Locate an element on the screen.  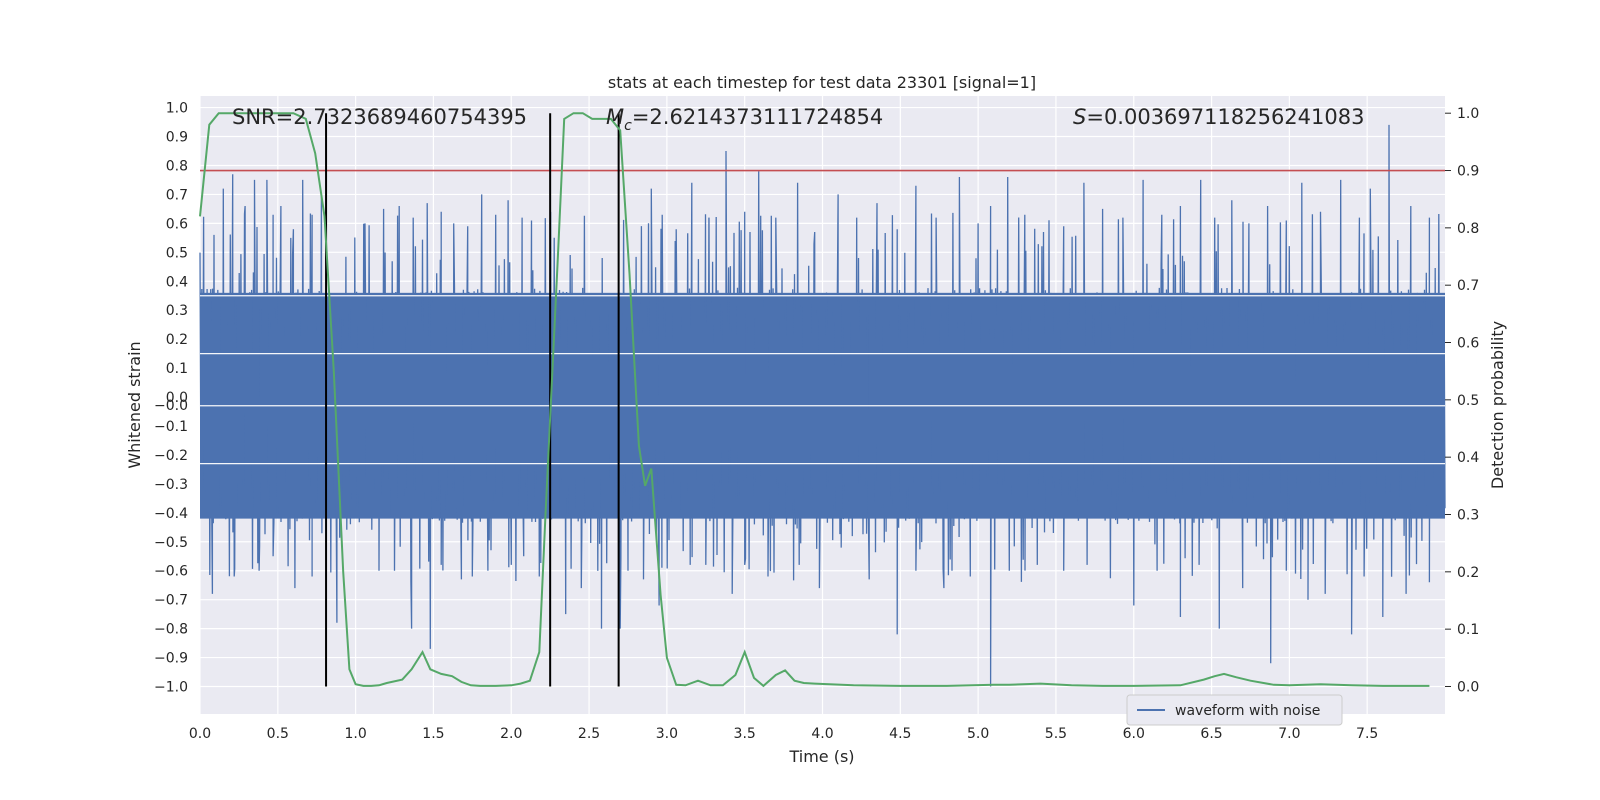
y-tick-label: 0.7 is located at coordinates (177, 195).